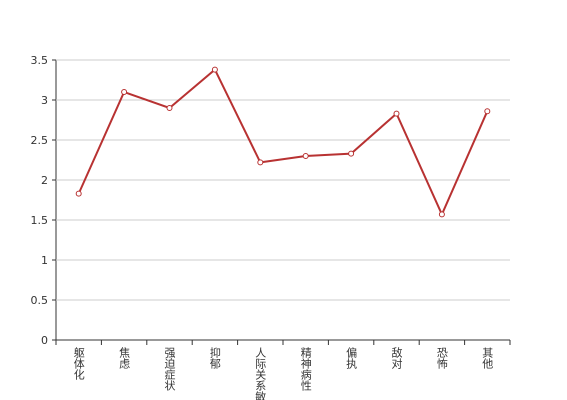 The width and height of the screenshot is (567, 400). What do you see at coordinates (40, 140) in the screenshot?
I see `y-tick-label: 2.5` at bounding box center [40, 140].